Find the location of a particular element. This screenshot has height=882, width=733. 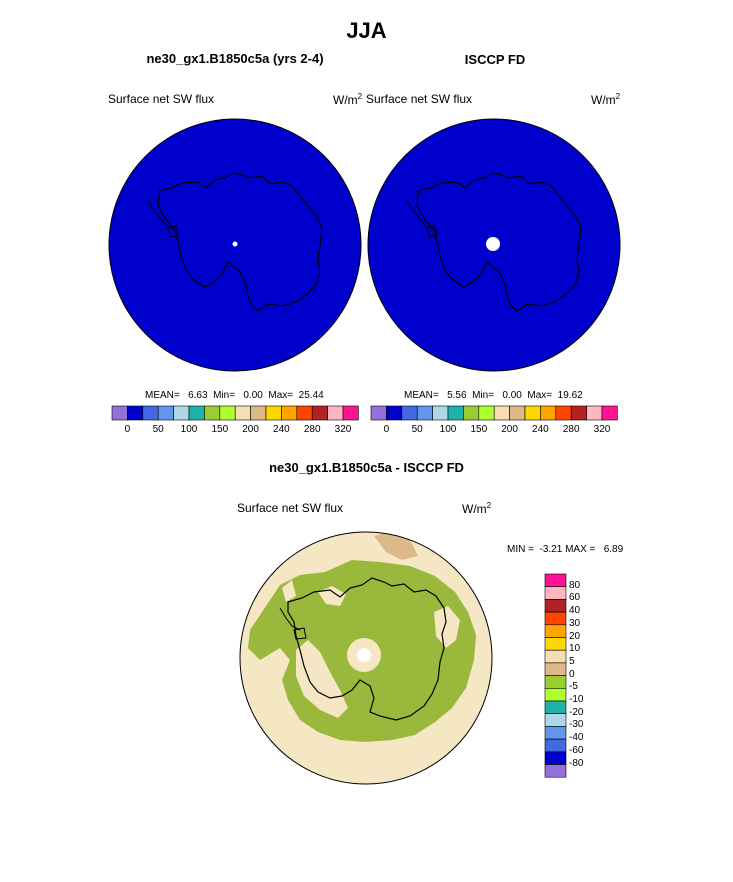

colorbar-label: 5 is located at coordinates (572, 661).